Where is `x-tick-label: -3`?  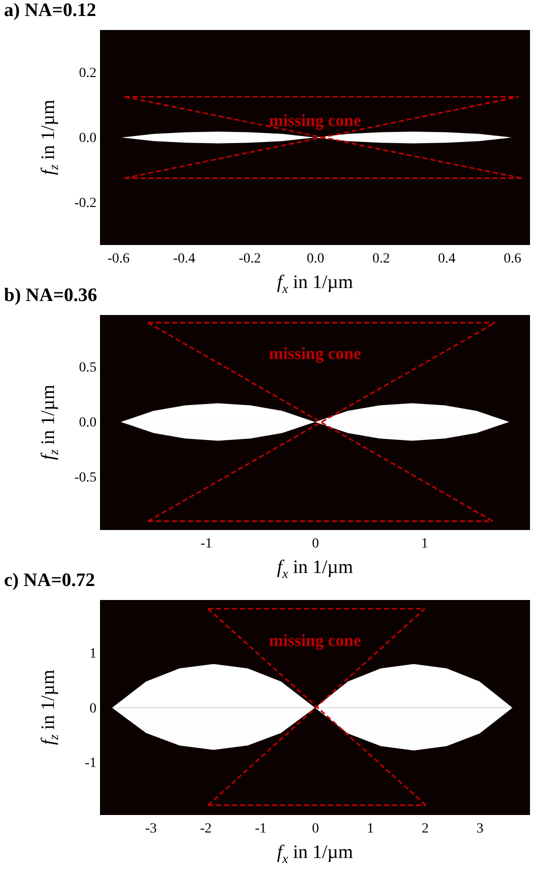
x-tick-label: -3 is located at coordinates (151, 829).